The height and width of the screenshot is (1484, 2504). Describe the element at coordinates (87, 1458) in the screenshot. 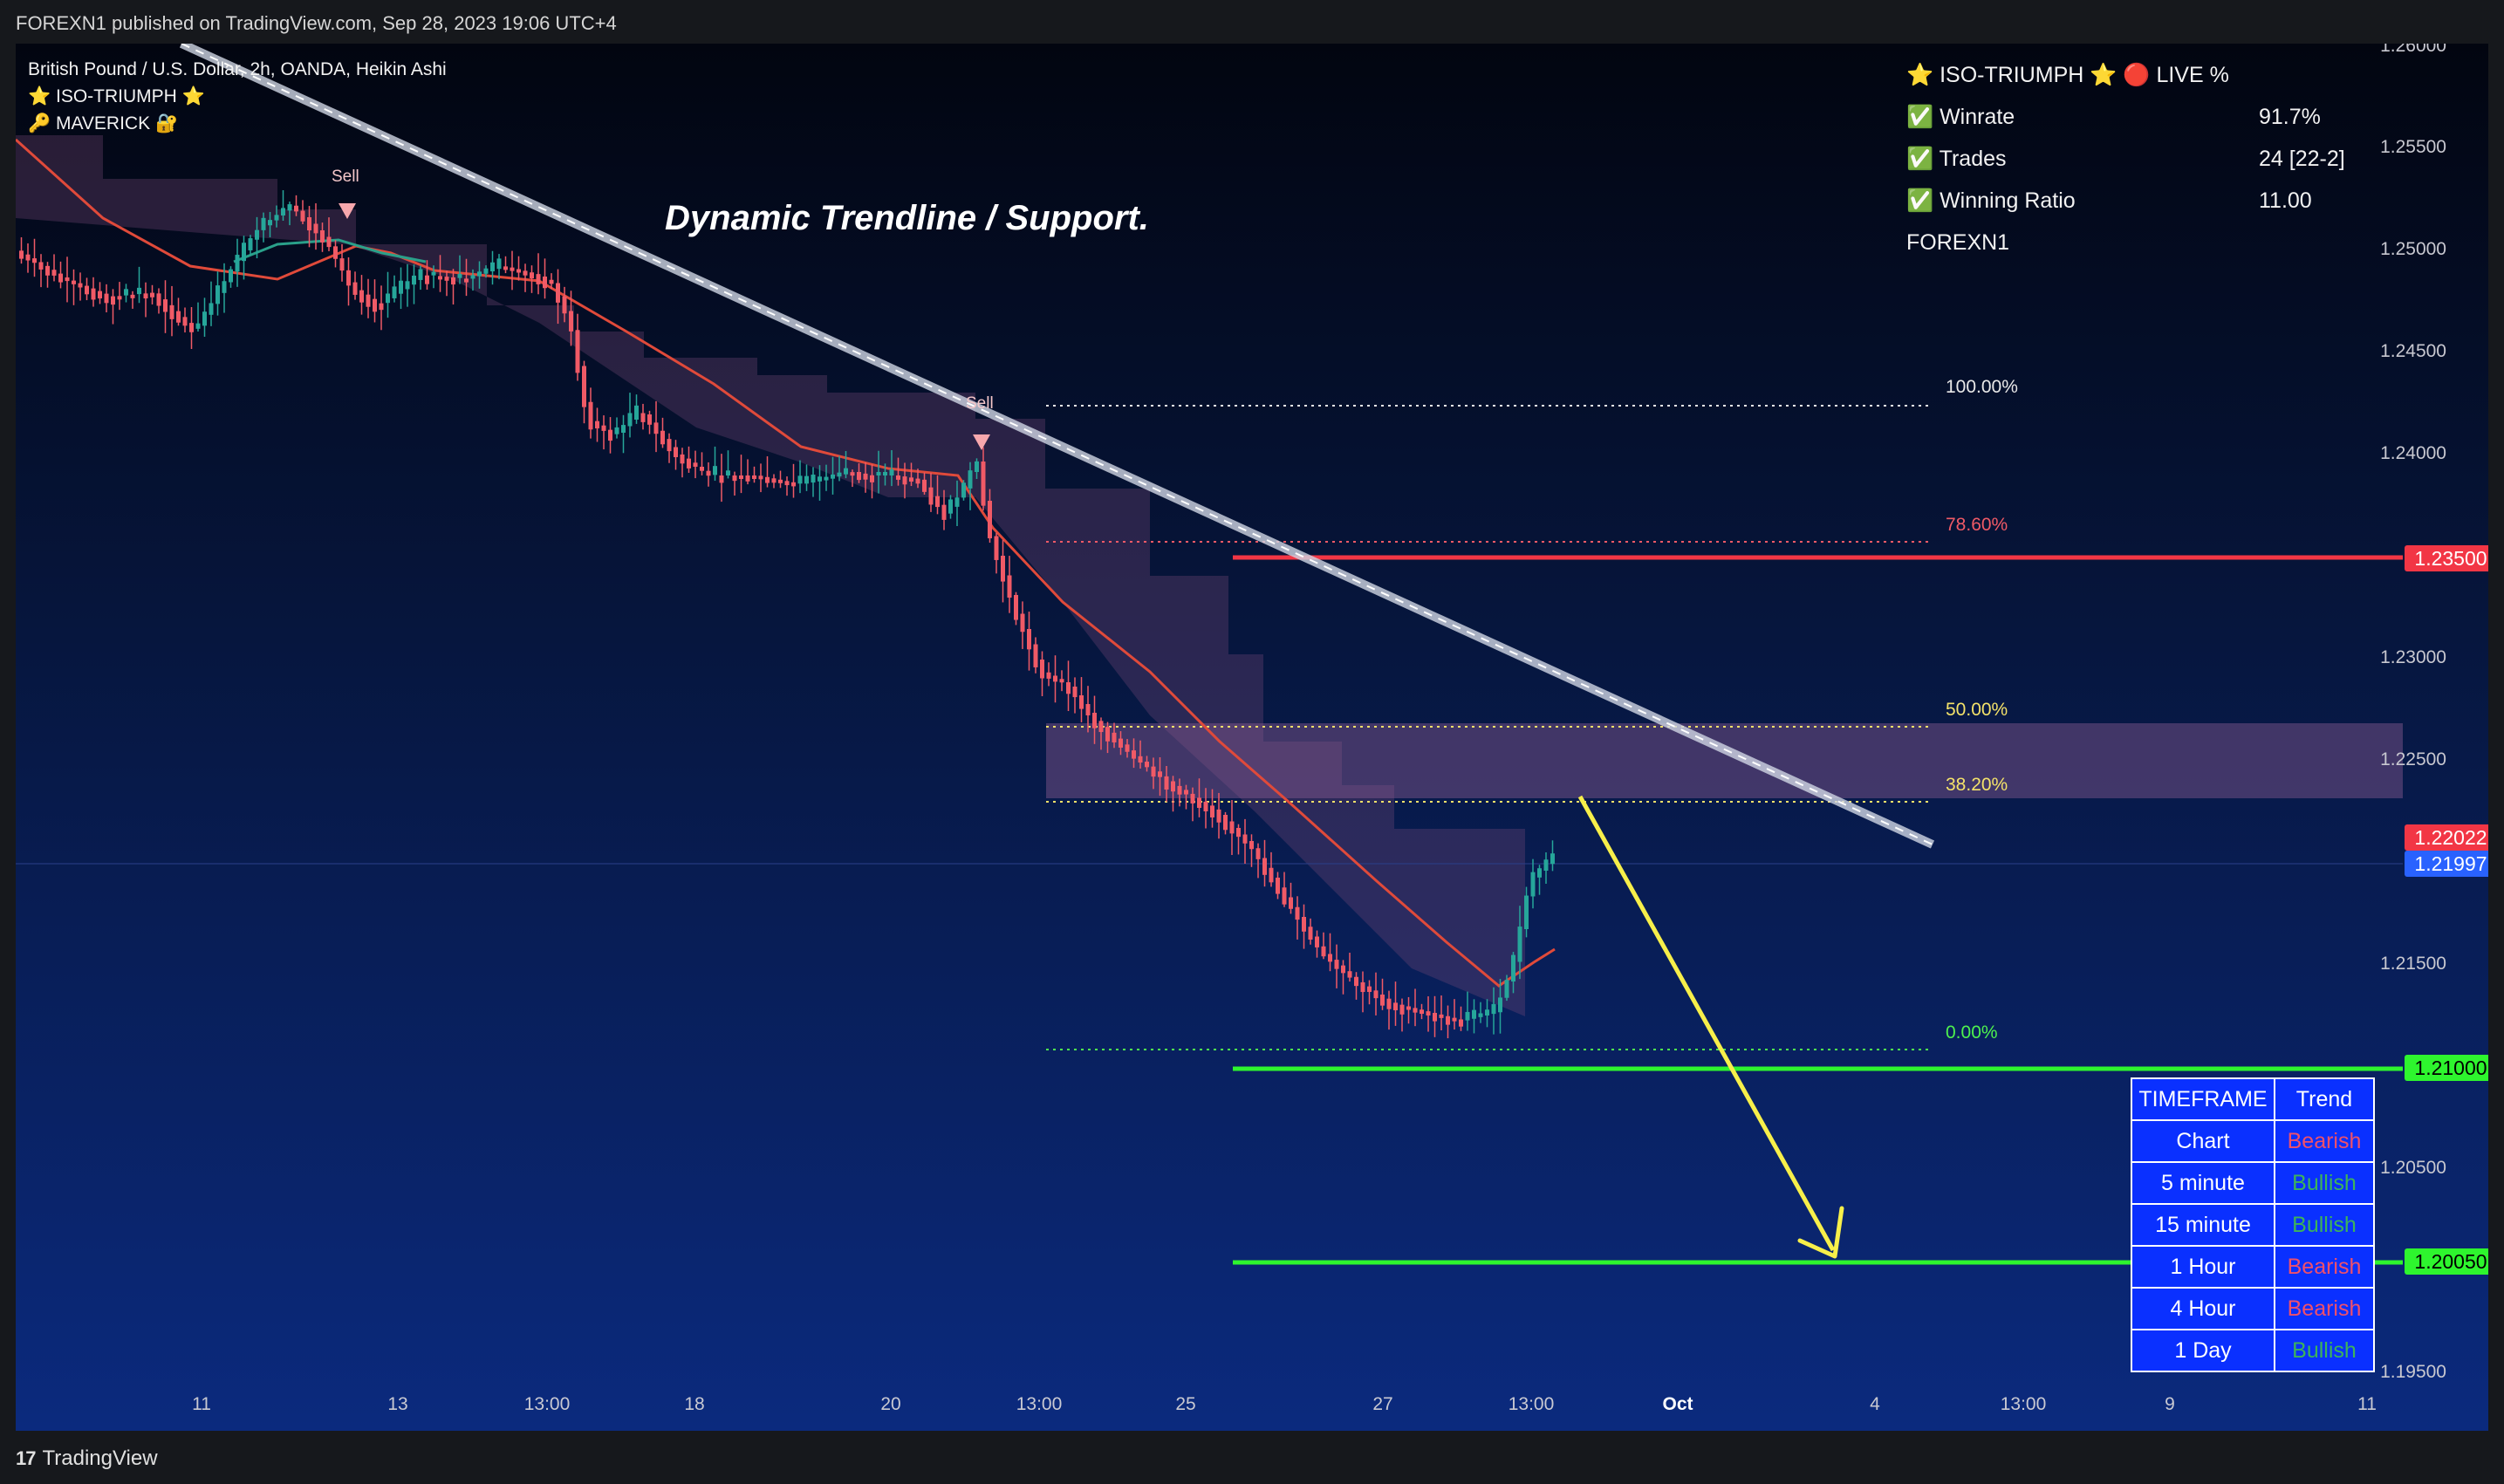

I see `tradingview-logo: 17 TradingView` at that location.